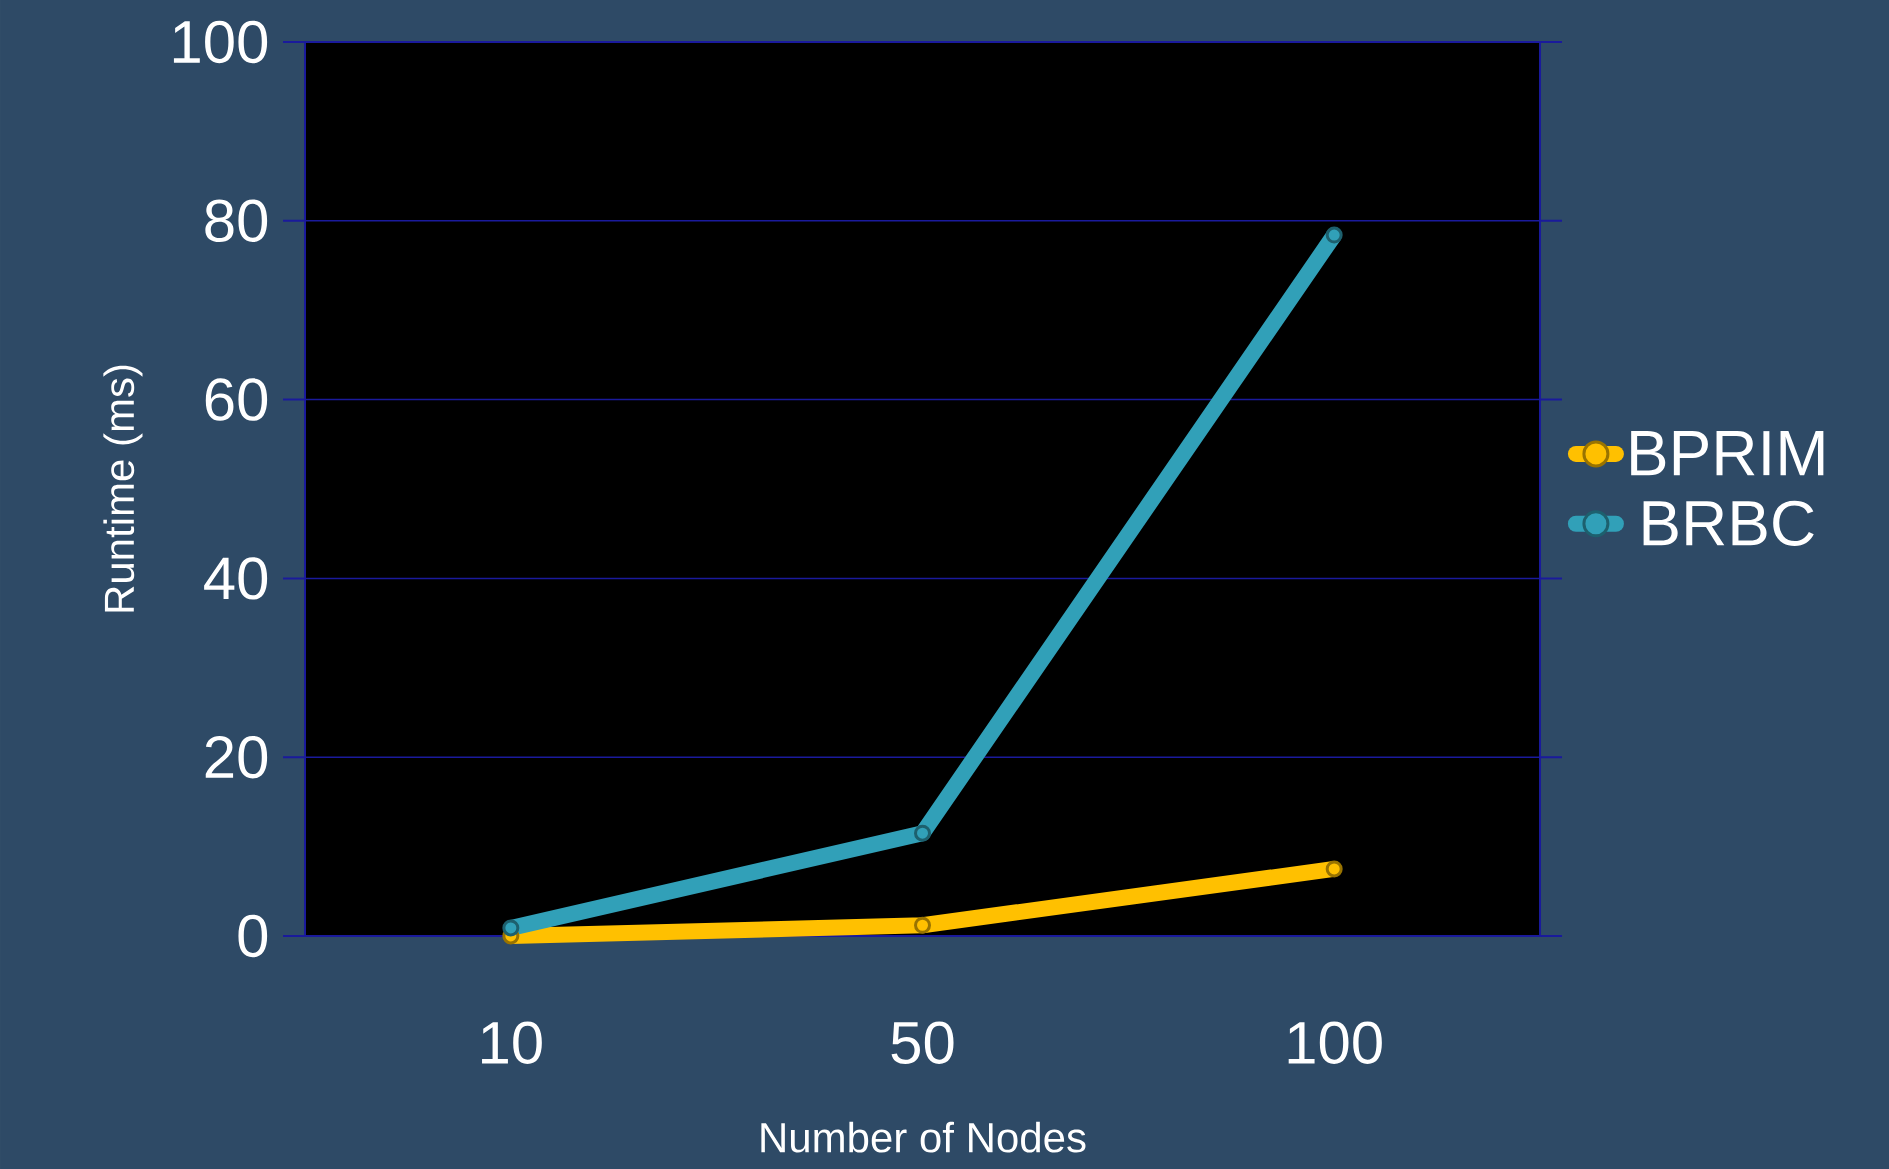 This screenshot has width=1889, height=1169. What do you see at coordinates (236, 221) in the screenshot?
I see `y-tick-label: 80` at bounding box center [236, 221].